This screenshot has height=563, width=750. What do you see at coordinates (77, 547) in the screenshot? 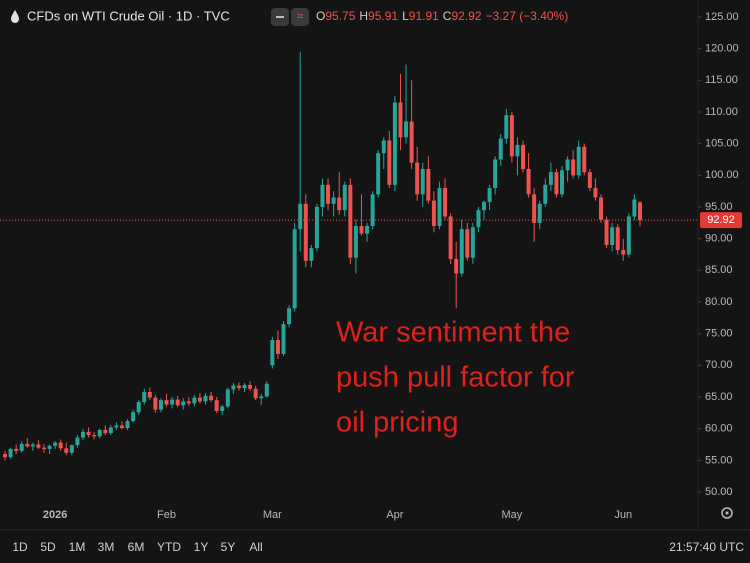
I see `range-button: 1M` at bounding box center [77, 547].